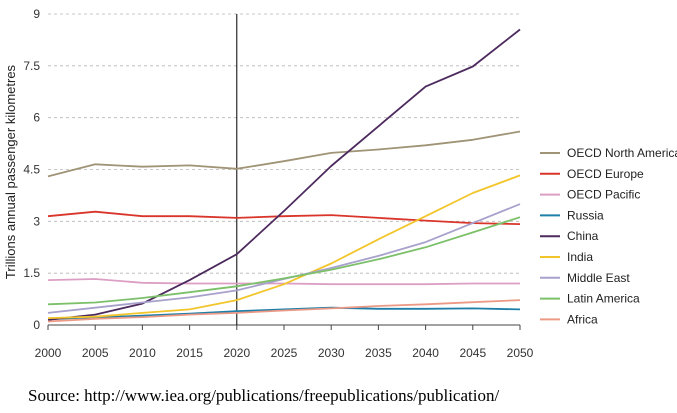  What do you see at coordinates (189, 353) in the screenshot?
I see `x-tick-label: 2015` at bounding box center [189, 353].